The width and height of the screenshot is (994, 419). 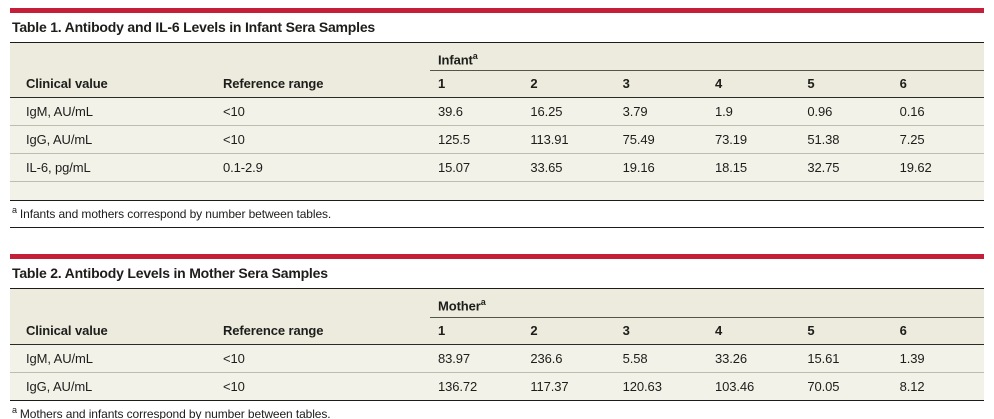 What do you see at coordinates (937, 386) in the screenshot?
I see `value-cell: 8.12` at bounding box center [937, 386].